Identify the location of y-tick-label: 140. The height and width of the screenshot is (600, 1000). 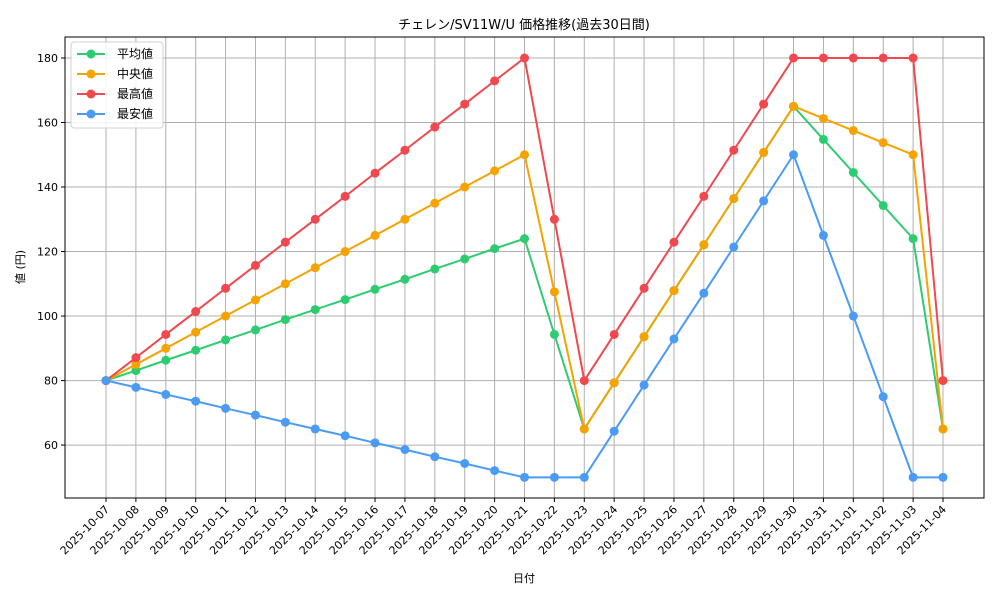
(47, 187).